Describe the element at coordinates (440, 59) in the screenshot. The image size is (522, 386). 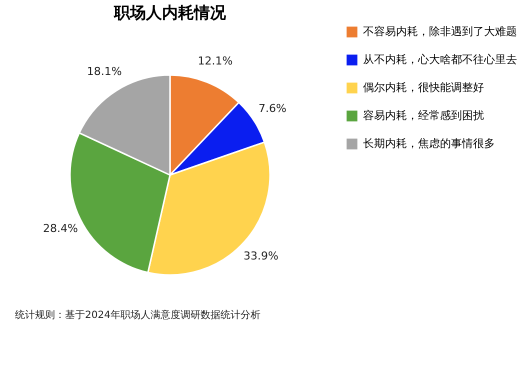
I see `legend-label: 从不内耗，心大啥都不往心里去` at that location.